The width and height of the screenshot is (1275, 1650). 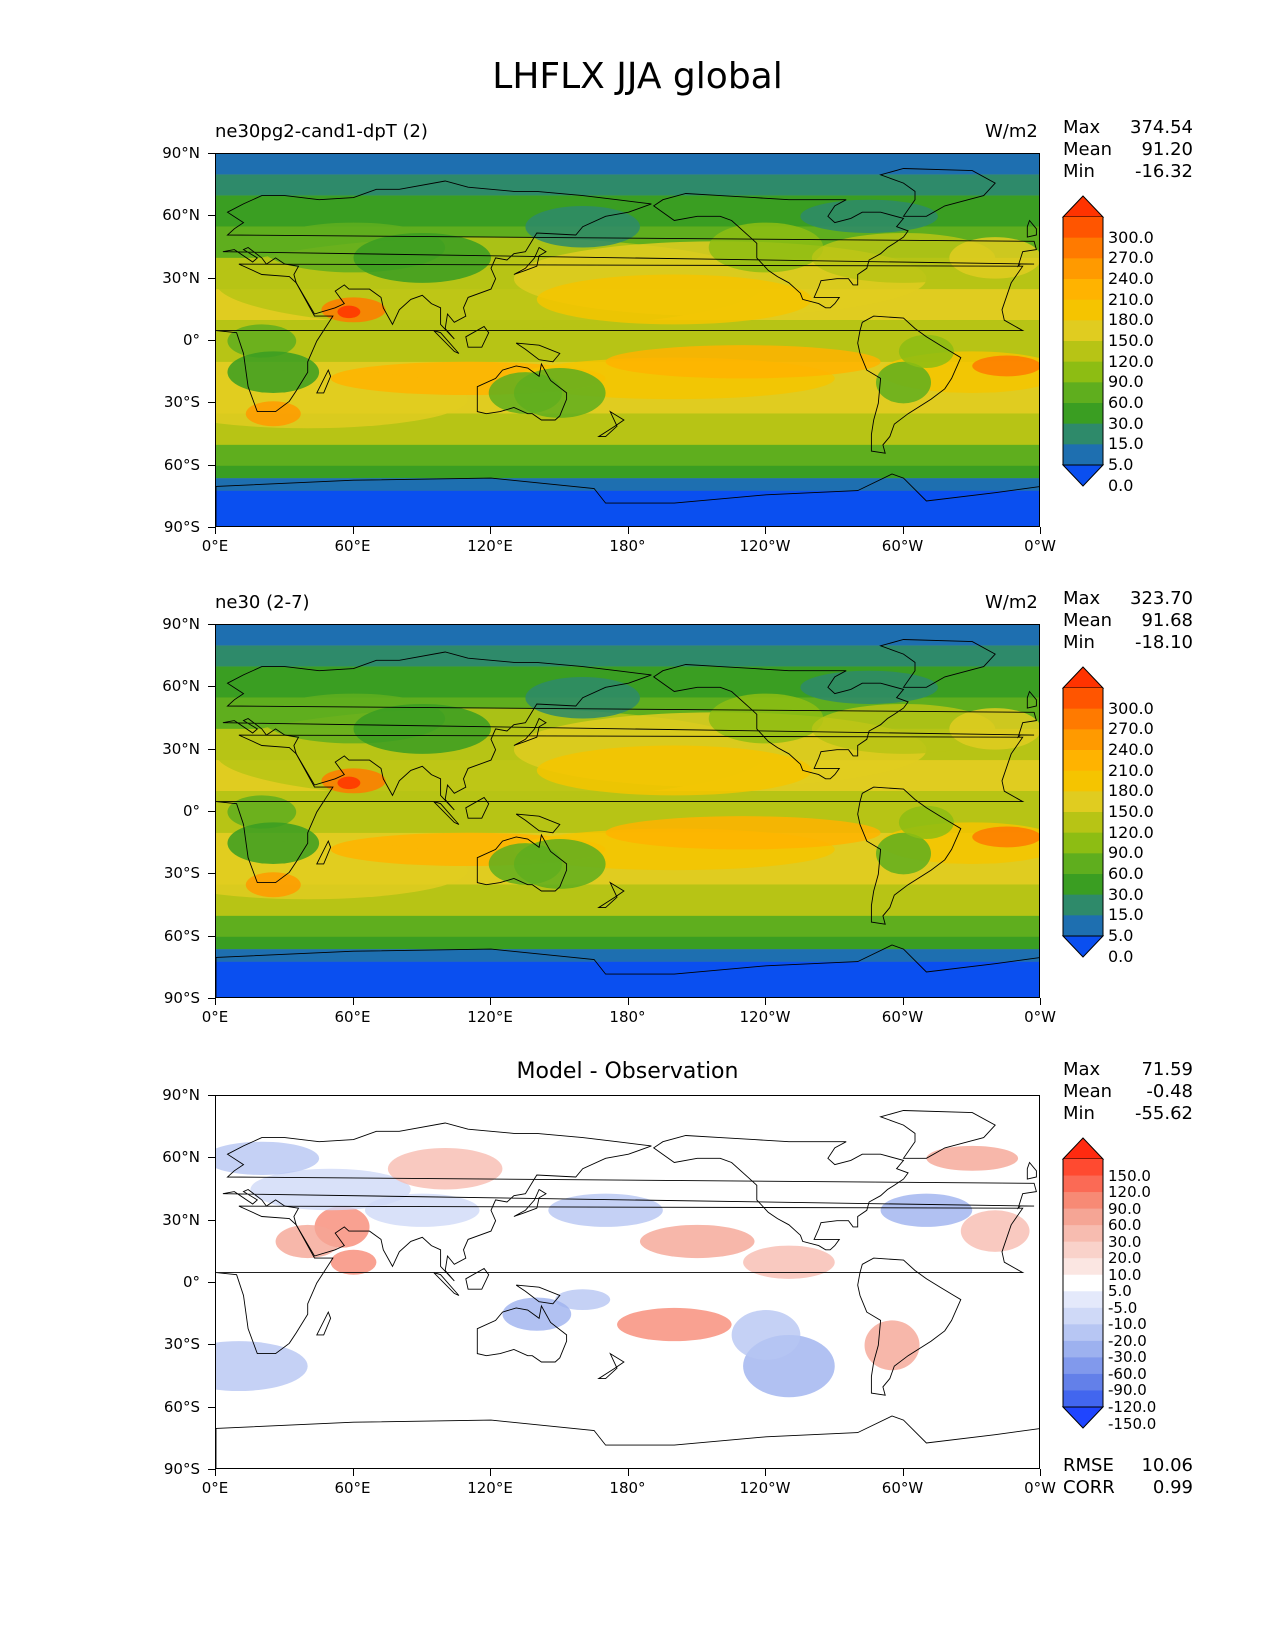 What do you see at coordinates (637, 76) in the screenshot?
I see `figure-title: LHFLX JJA global` at bounding box center [637, 76].